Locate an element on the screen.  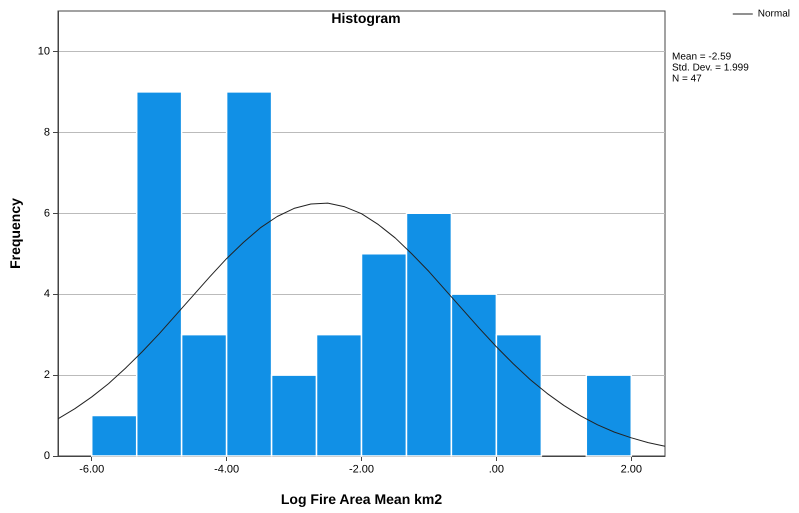
x-tick-label: -2.00 is located at coordinates (361, 470).